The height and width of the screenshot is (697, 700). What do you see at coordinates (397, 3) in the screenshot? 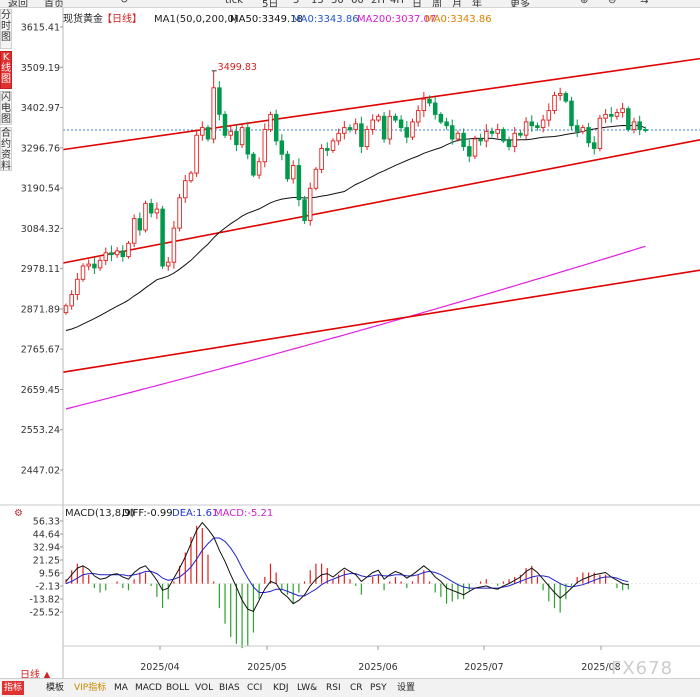
I see `toolbar-item: 4H` at bounding box center [397, 3].